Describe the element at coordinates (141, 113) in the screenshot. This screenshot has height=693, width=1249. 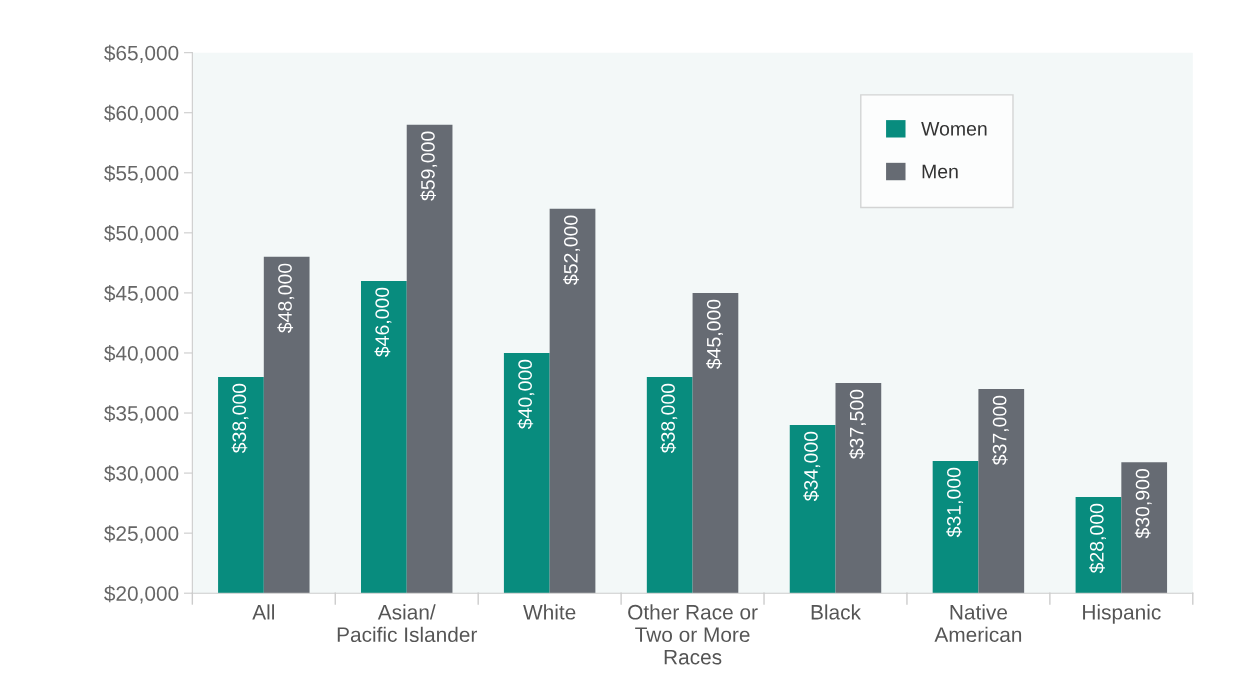
I see `y-tick-label: $60,000` at that location.